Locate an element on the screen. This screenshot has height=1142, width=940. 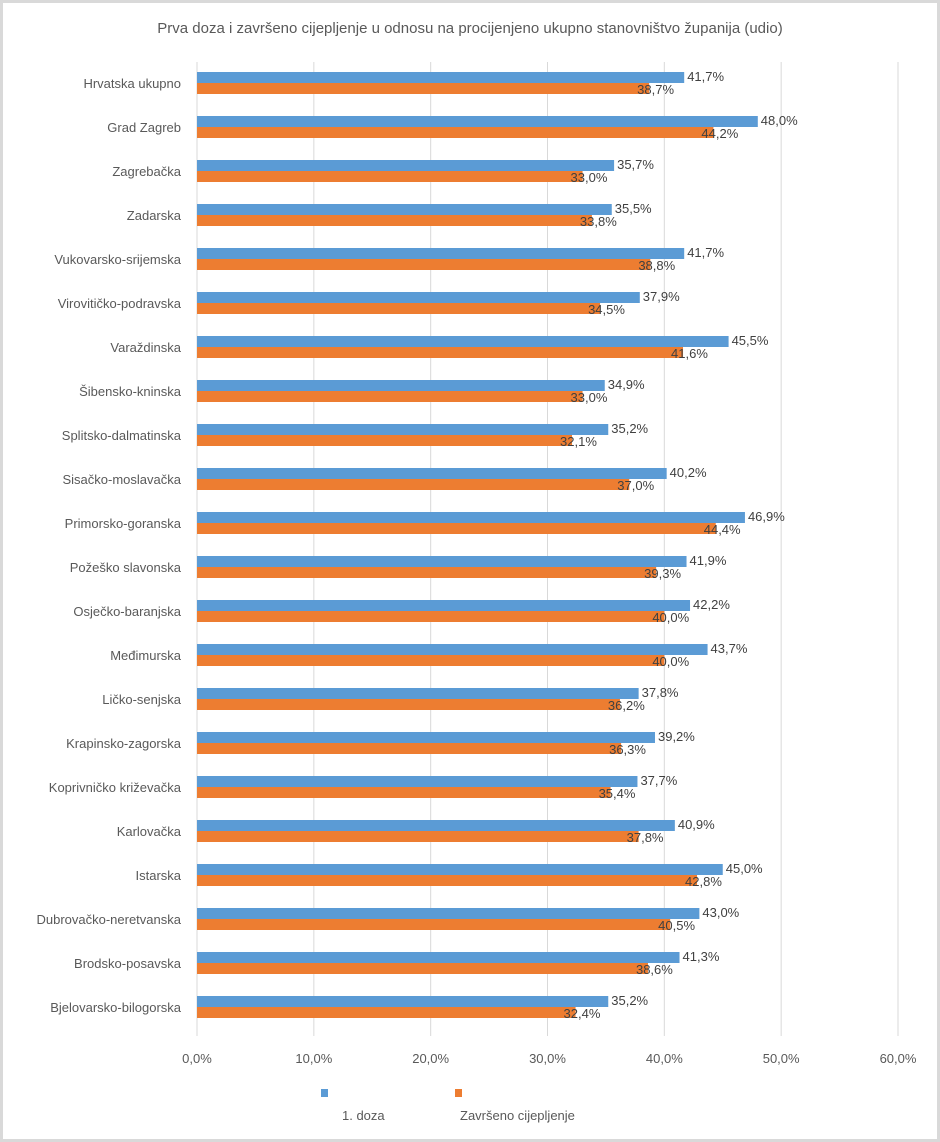
x-tick-label: 40,0% is located at coordinates (664, 1058).